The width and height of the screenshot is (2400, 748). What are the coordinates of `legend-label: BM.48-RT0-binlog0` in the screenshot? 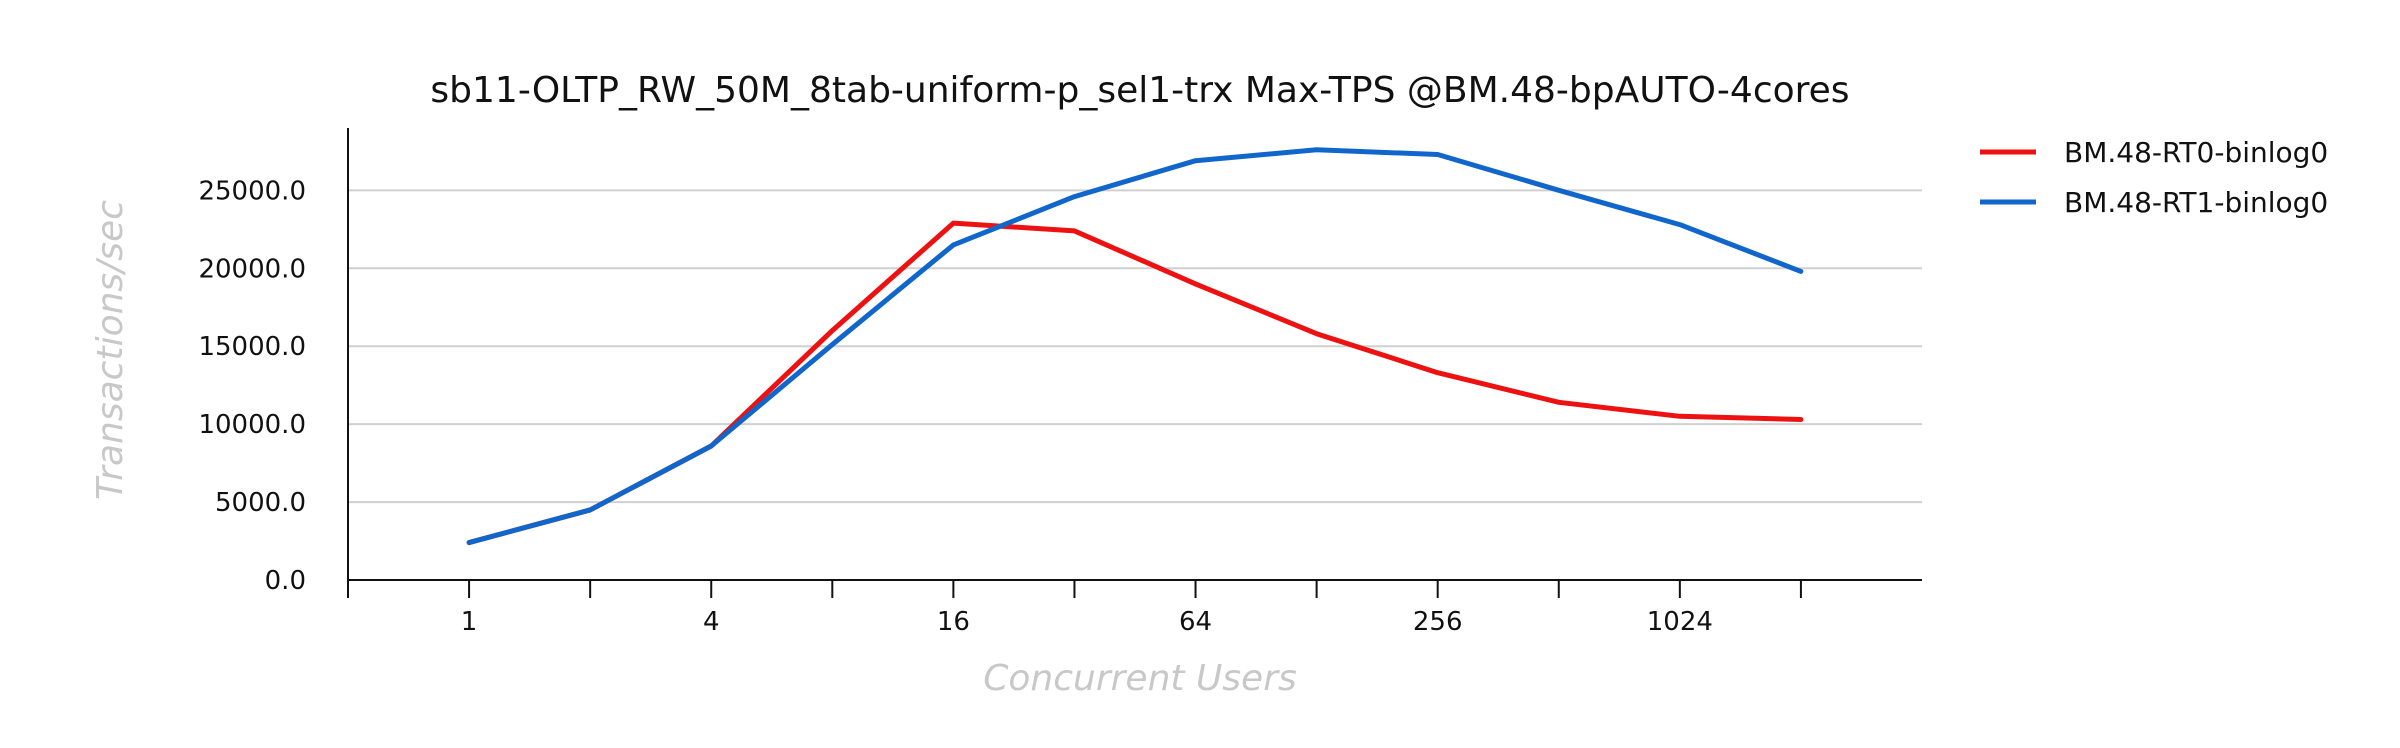 It's located at (2196, 152).